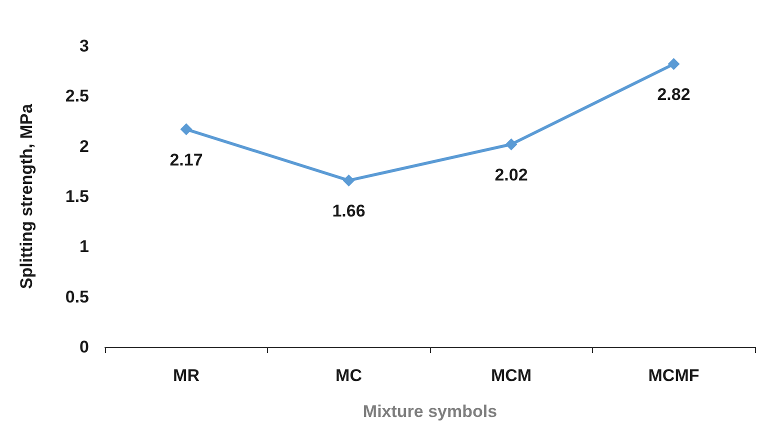  I want to click on x-axis-title: Mixture symbols, so click(430, 411).